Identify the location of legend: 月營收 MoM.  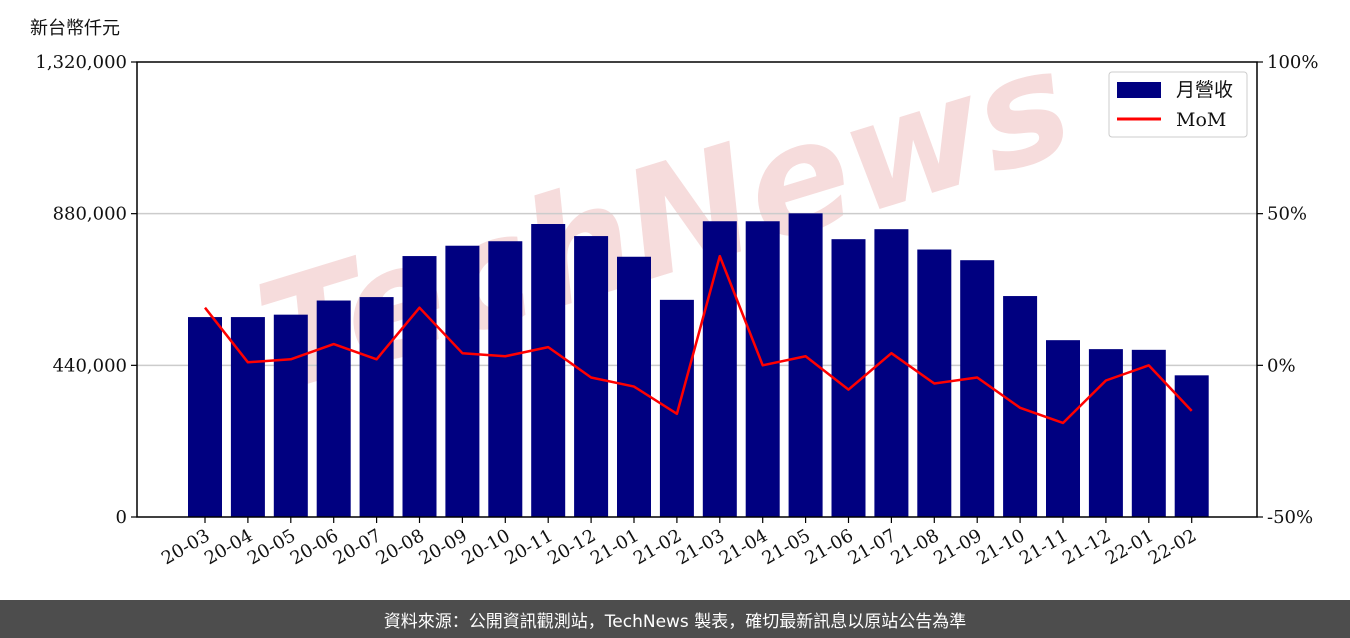
(1178, 104).